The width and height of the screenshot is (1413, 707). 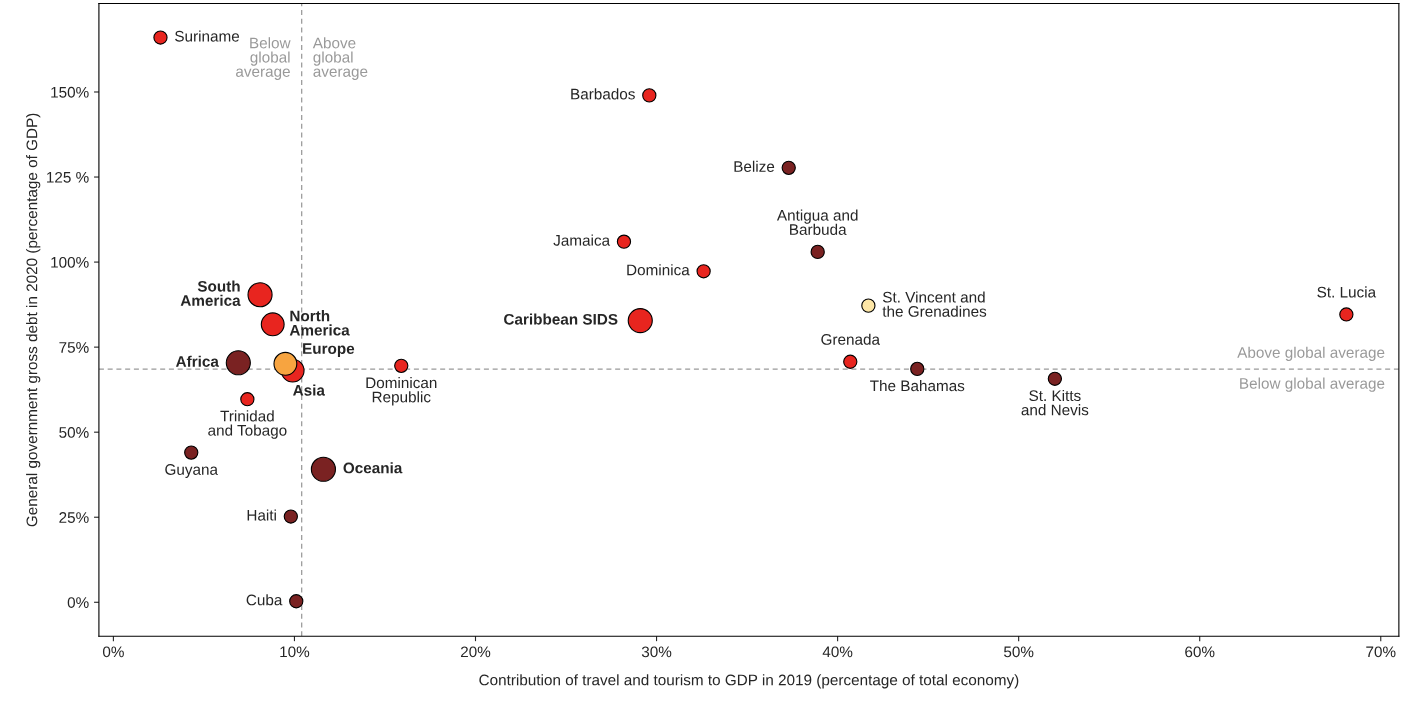 I want to click on series-label: Jamaica, so click(x=582, y=240).